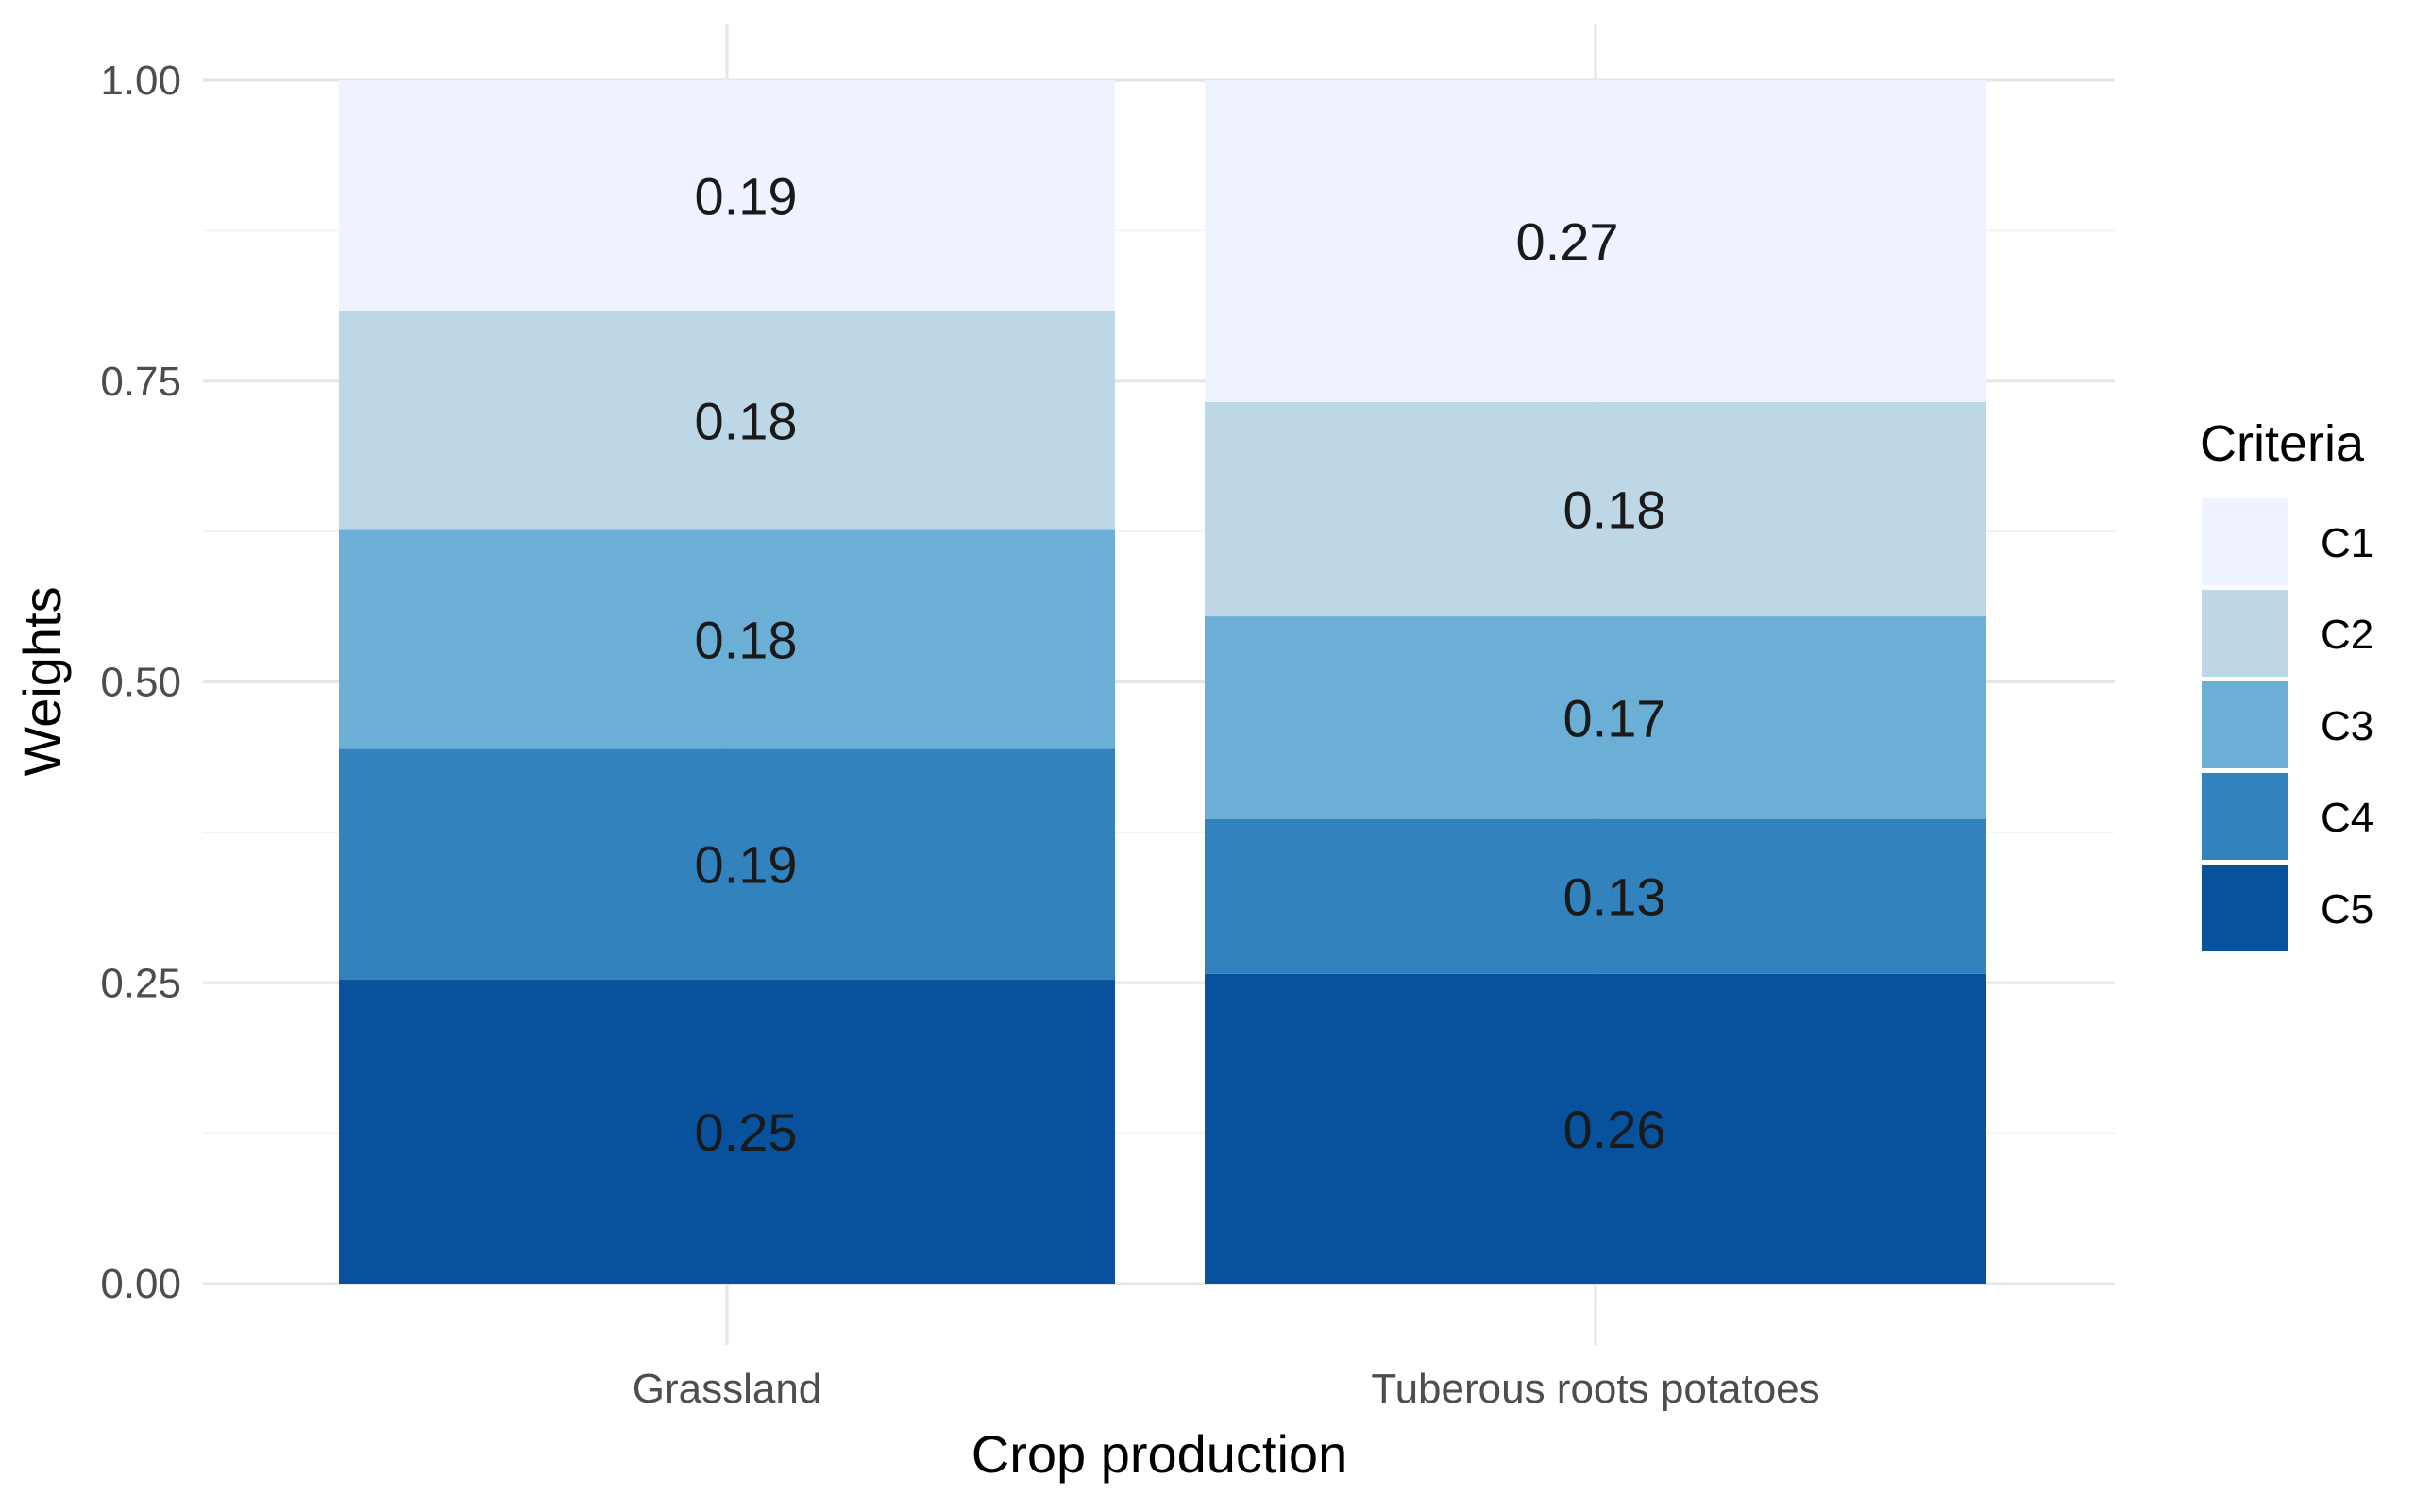  Describe the element at coordinates (1614, 718) in the screenshot. I see `data-label-c3: 0.17` at that location.